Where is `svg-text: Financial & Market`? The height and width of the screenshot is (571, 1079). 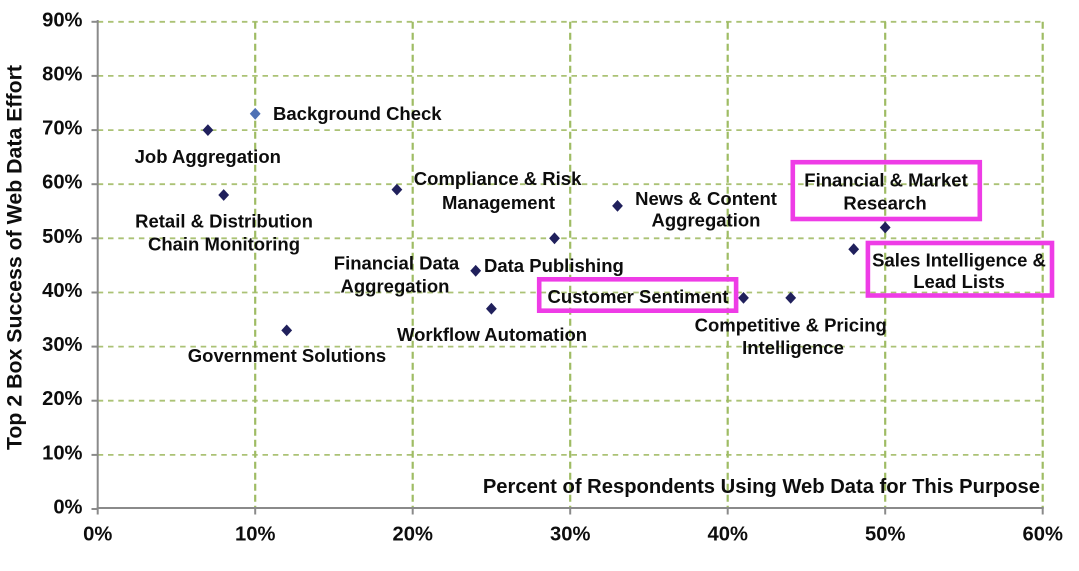 svg-text: Financial & Market is located at coordinates (885, 180).